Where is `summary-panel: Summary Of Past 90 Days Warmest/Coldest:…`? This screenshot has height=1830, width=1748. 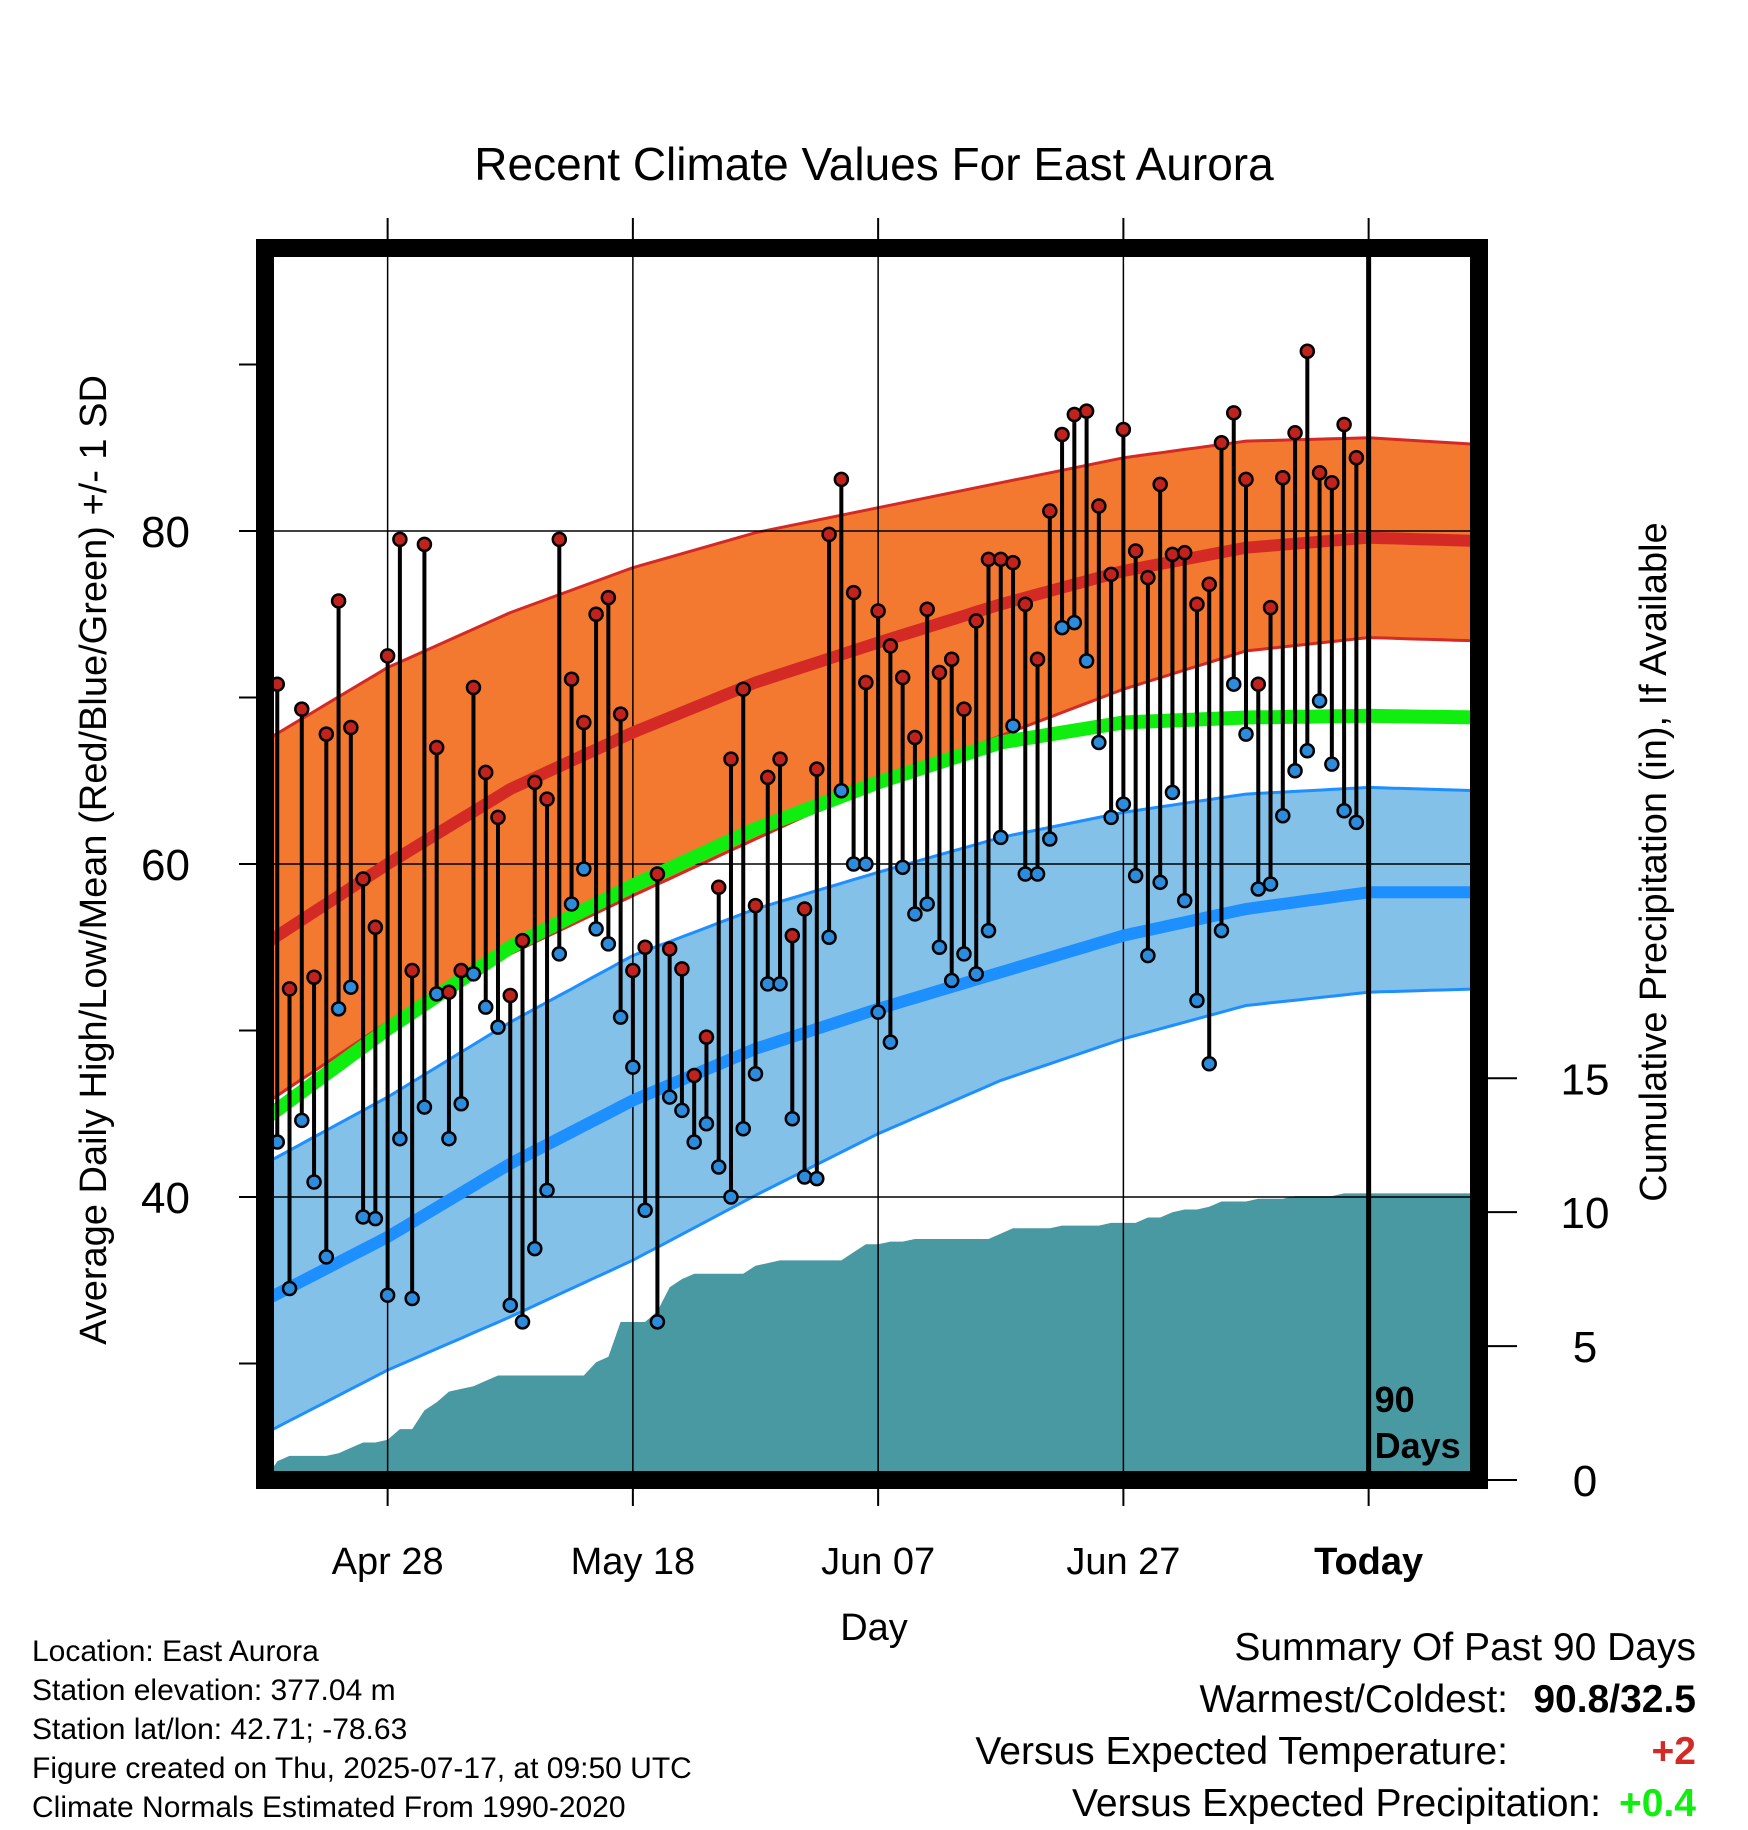
summary-panel: Summary Of Past 90 Days Warmest/Coldest:… is located at coordinates (1335, 1726).